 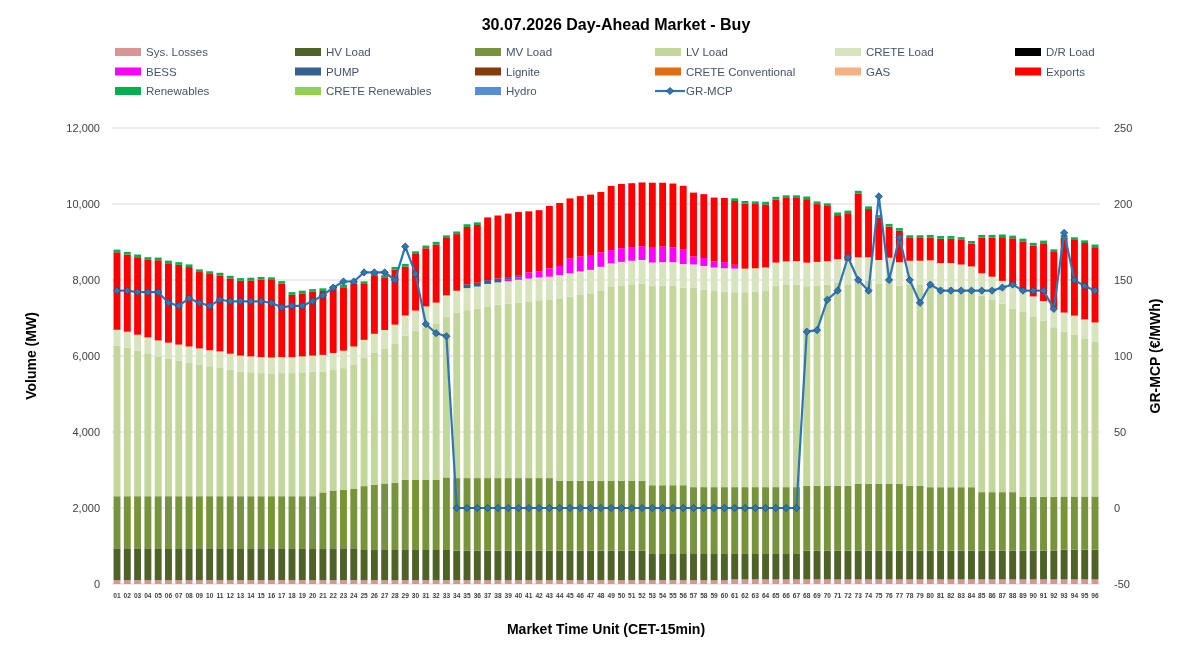 What do you see at coordinates (900, 52) in the screenshot?
I see `legend-label: CRETE Load` at bounding box center [900, 52].